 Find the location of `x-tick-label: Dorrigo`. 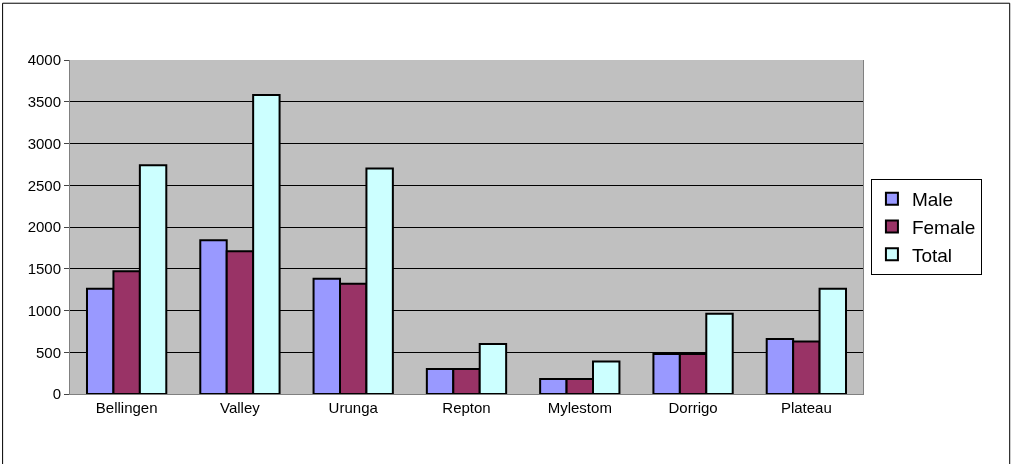

x-tick-label: Dorrigo is located at coordinates (693, 407).